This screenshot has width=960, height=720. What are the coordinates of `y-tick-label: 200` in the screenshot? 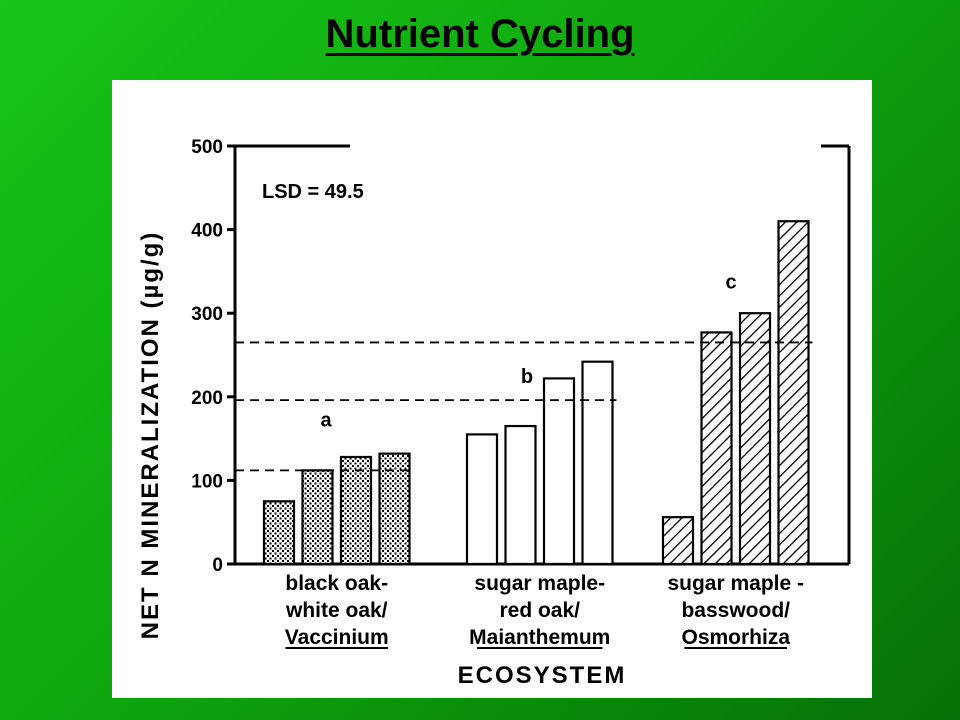 It's located at (207, 398).